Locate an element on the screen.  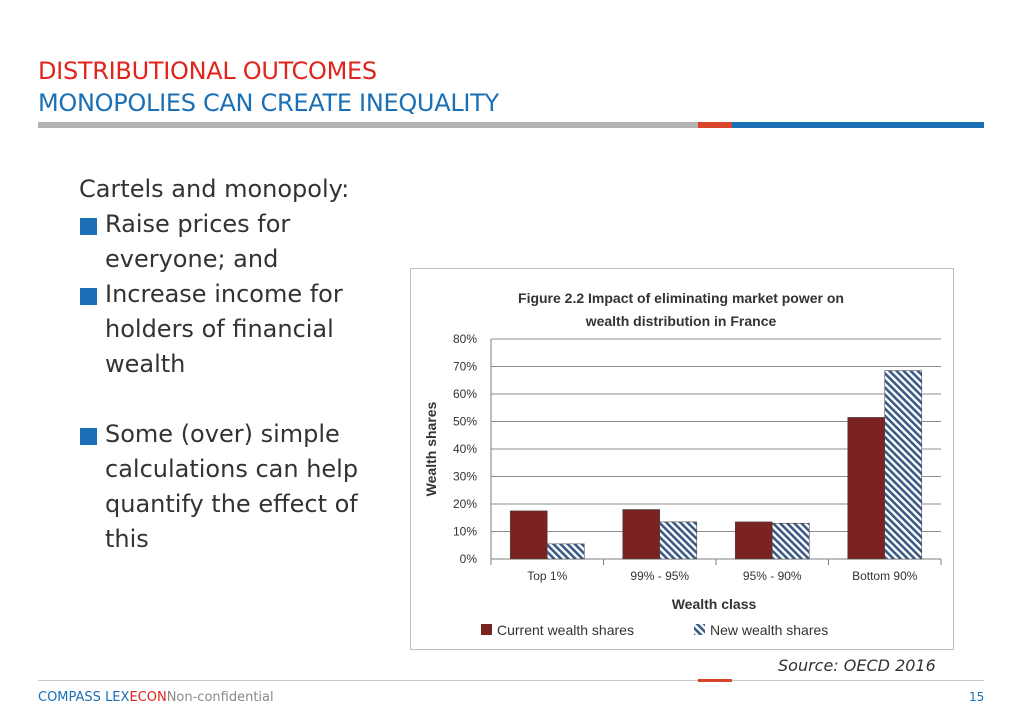
chart-grid is located at coordinates (716, 451).